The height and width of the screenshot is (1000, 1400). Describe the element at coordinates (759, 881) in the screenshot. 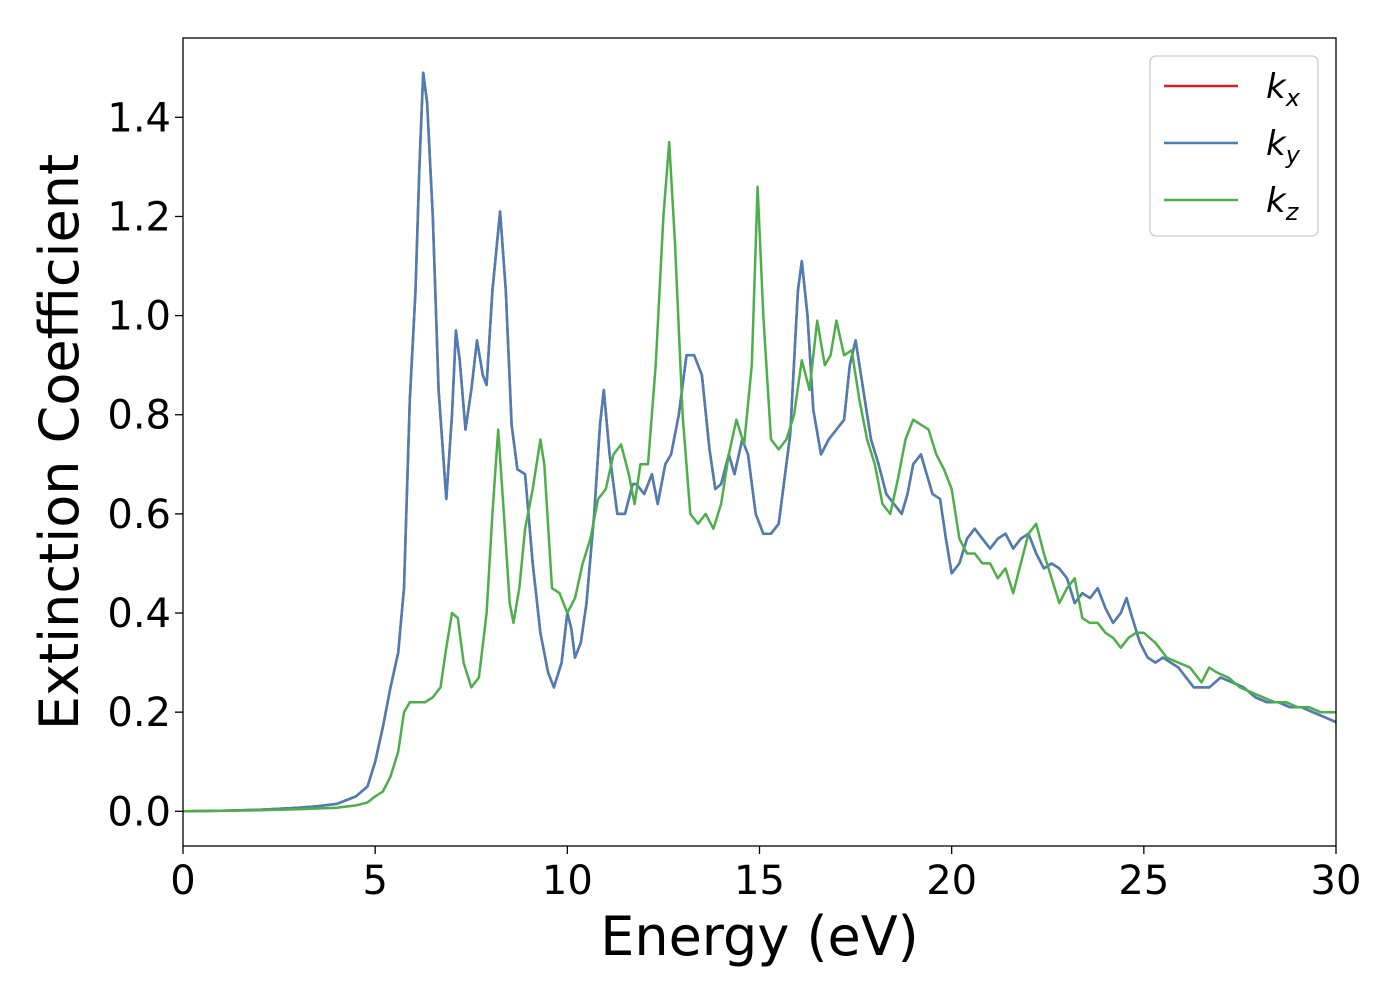

I see `x-tick-label: 15` at that location.